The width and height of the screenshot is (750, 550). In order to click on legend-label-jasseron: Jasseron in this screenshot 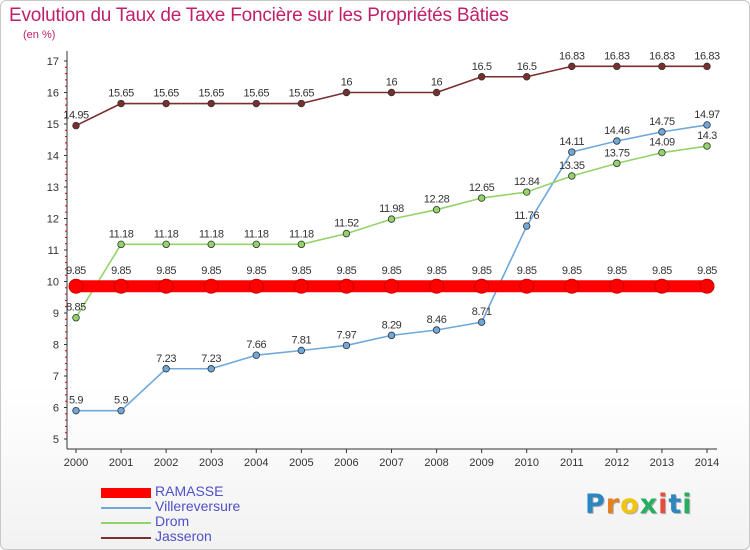, I will do `click(183, 536)`.